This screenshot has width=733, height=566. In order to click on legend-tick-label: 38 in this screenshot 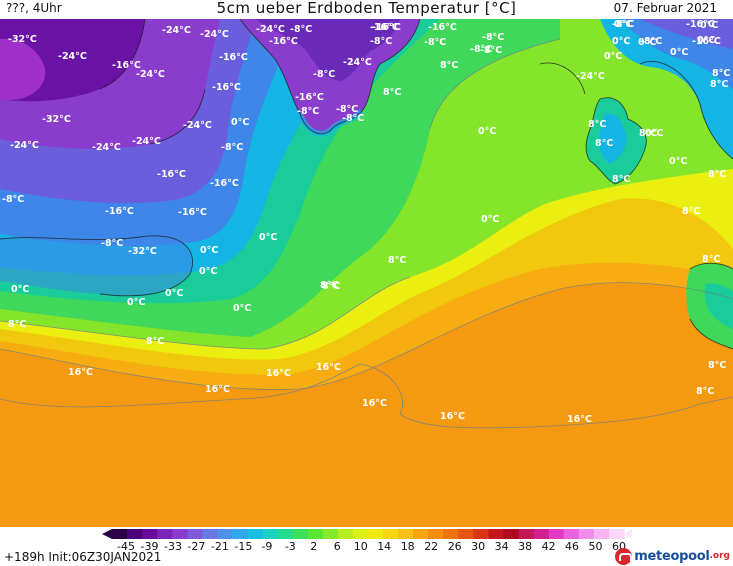, I will do `click(525, 546)`.